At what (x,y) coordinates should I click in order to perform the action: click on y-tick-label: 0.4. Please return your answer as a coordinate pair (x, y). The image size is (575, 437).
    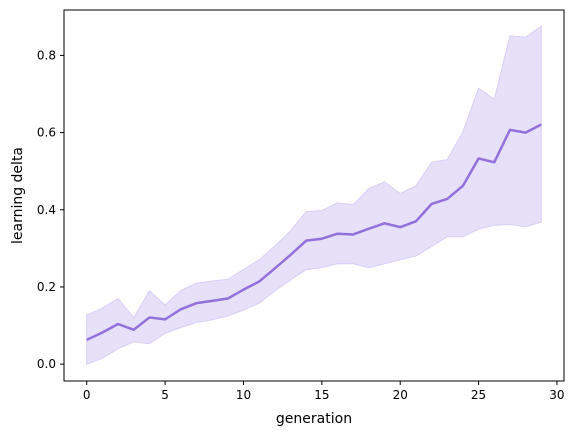
    Looking at the image, I should click on (46, 210).